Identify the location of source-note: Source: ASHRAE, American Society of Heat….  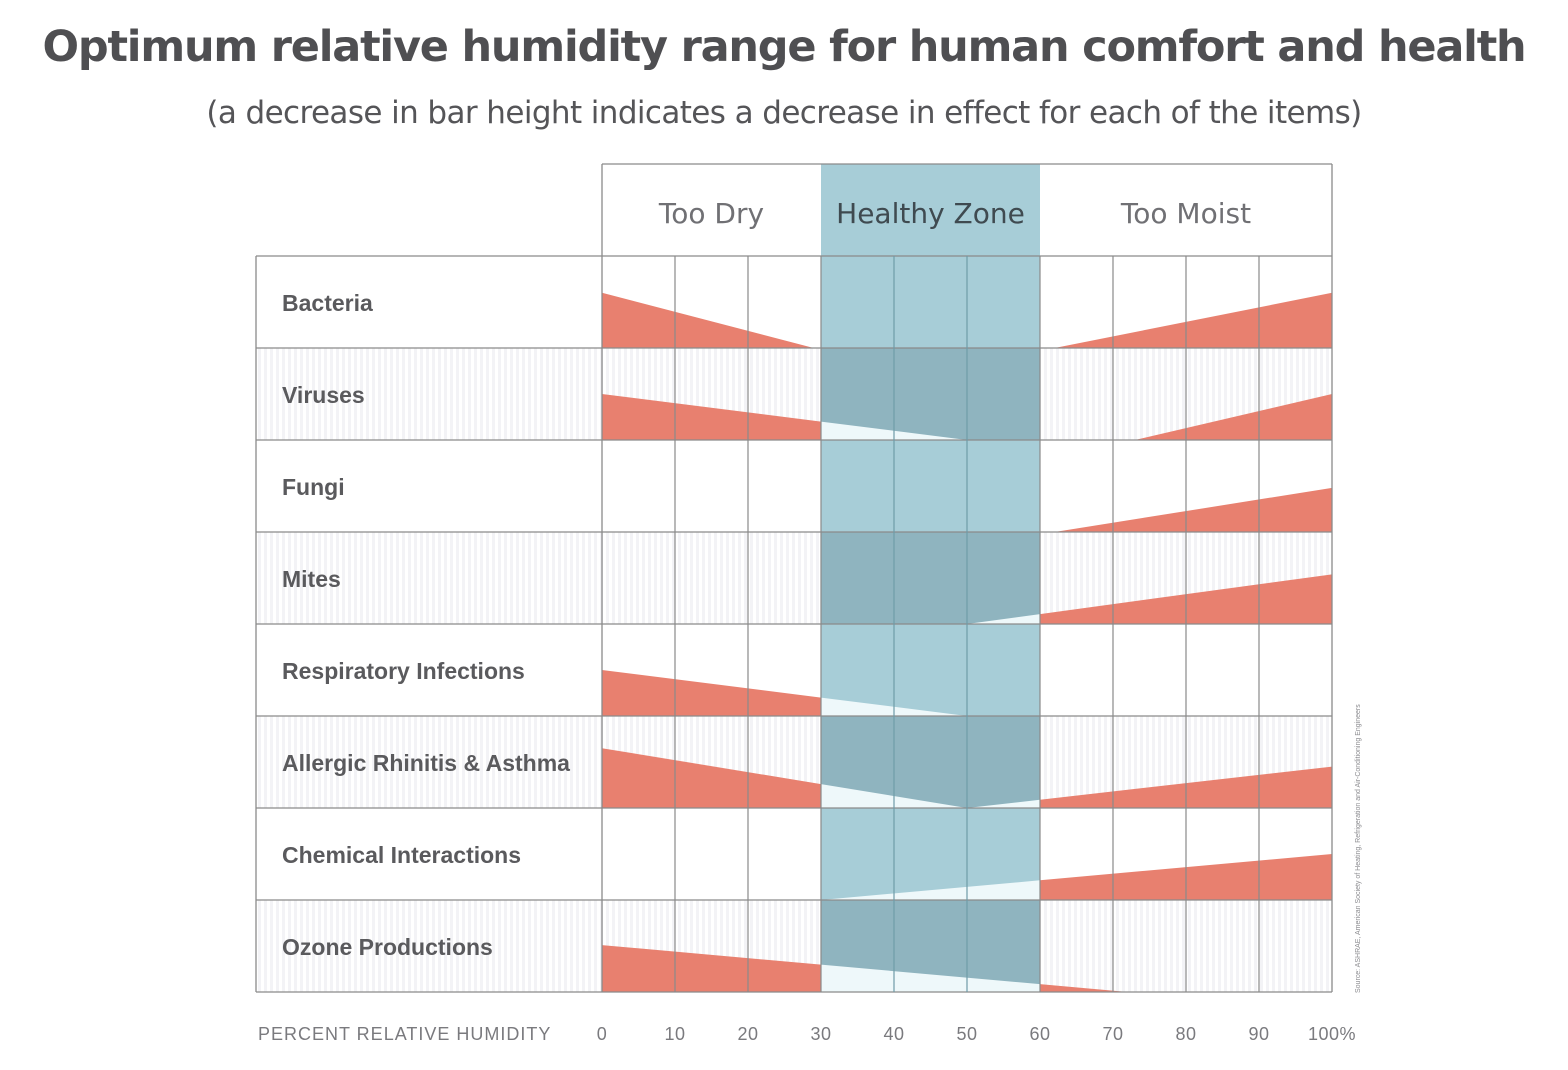
(1358, 848).